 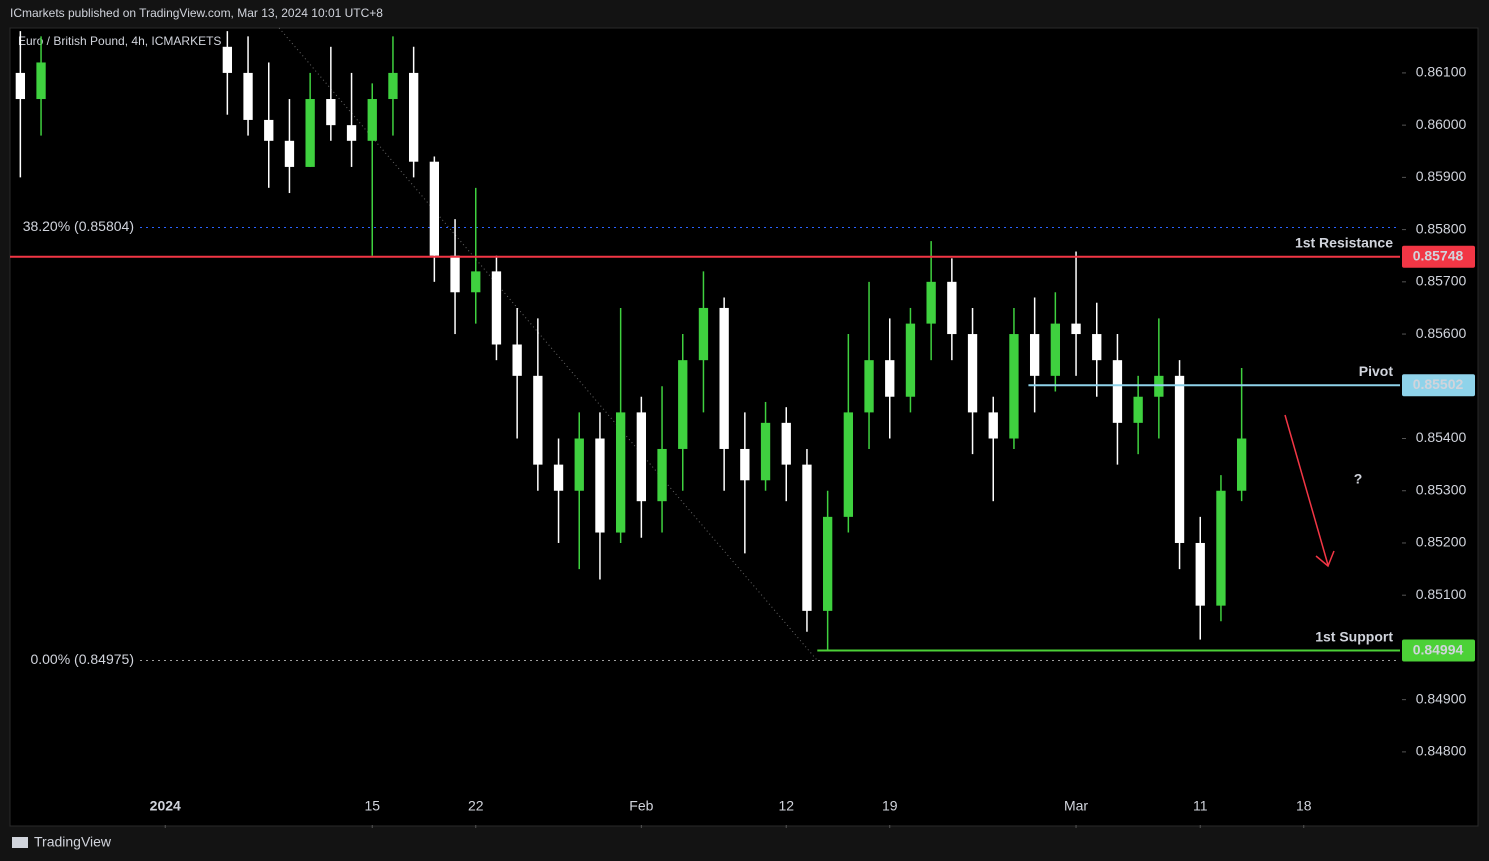 I want to click on arrow-head, so click(x=1325, y=559).